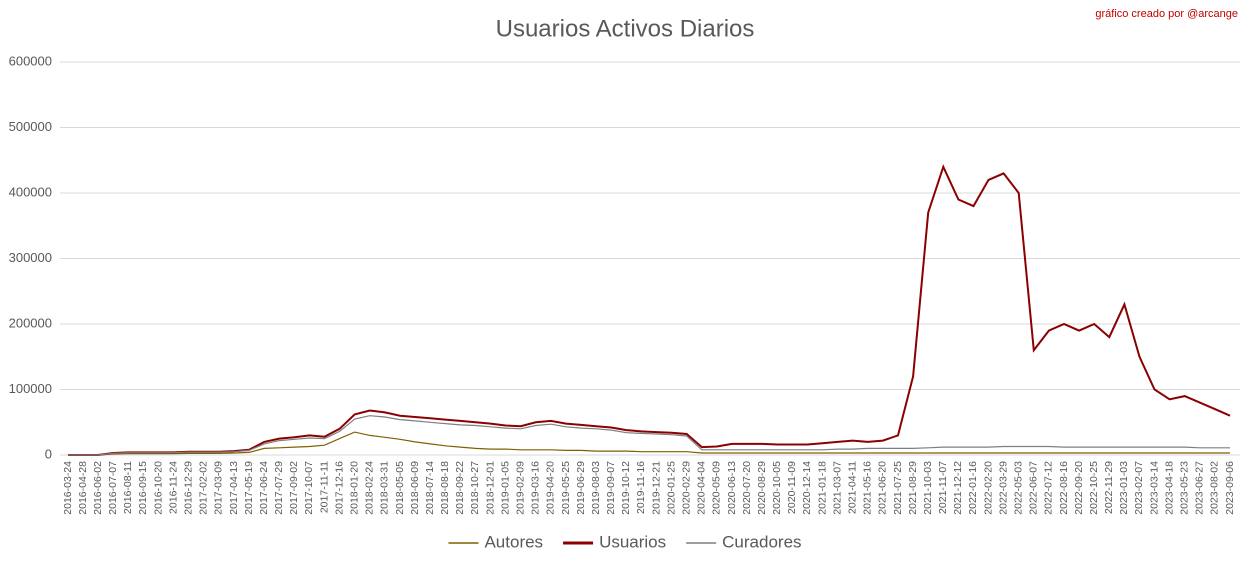 This screenshot has height=568, width=1249. Describe the element at coordinates (1230, 488) in the screenshot. I see `x-tick-label: 2023-09-06` at that location.